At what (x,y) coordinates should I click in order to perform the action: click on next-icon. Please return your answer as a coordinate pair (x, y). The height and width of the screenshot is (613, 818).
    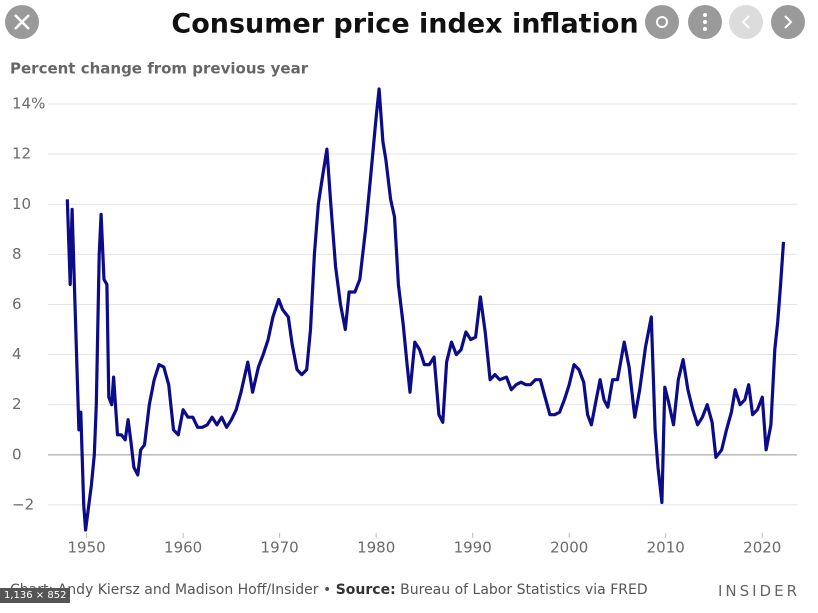
    Looking at the image, I should click on (788, 22).